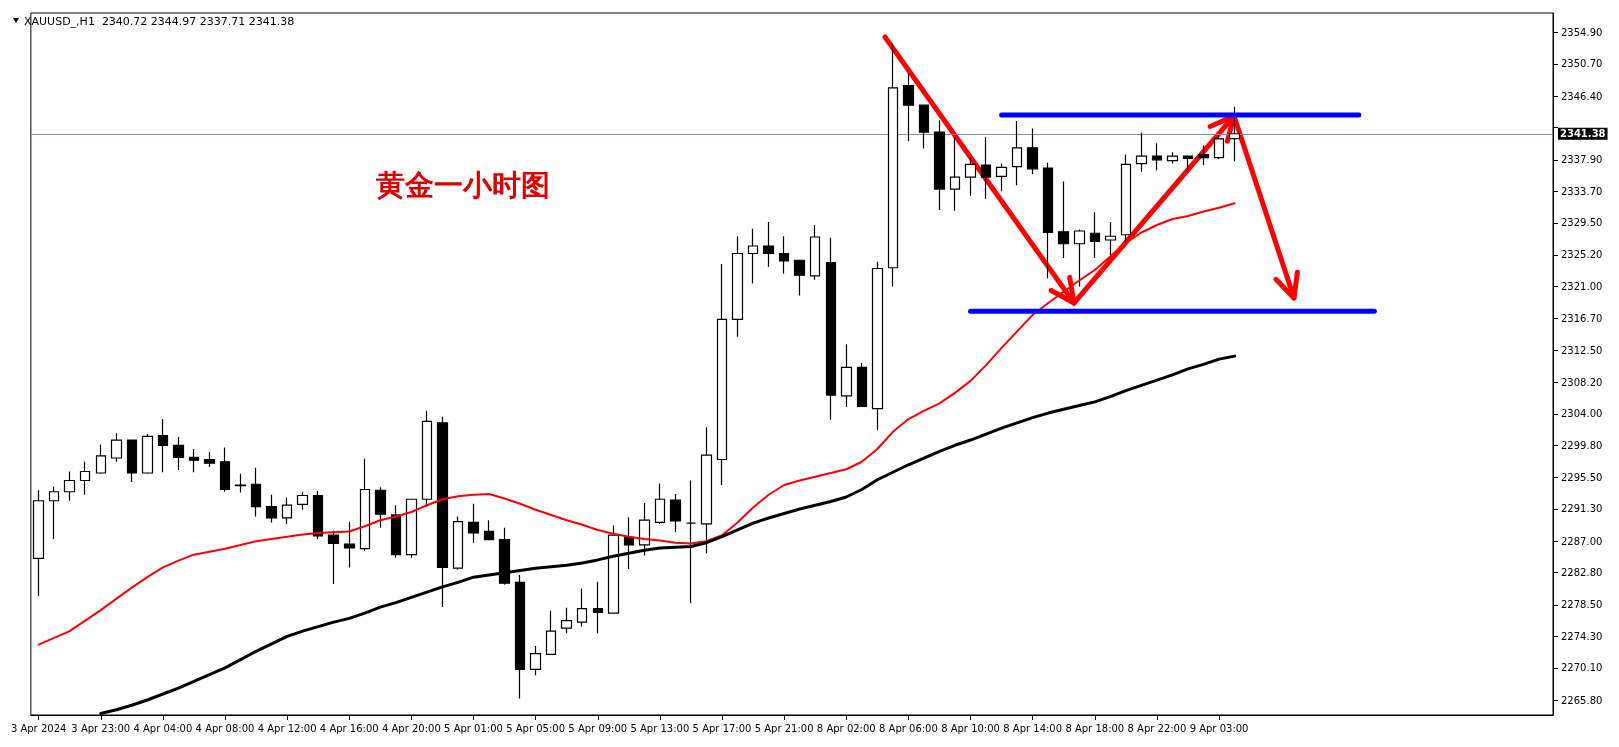 This screenshot has height=747, width=1619. I want to click on x-tick-label: 9 Apr 03:00, so click(1219, 728).